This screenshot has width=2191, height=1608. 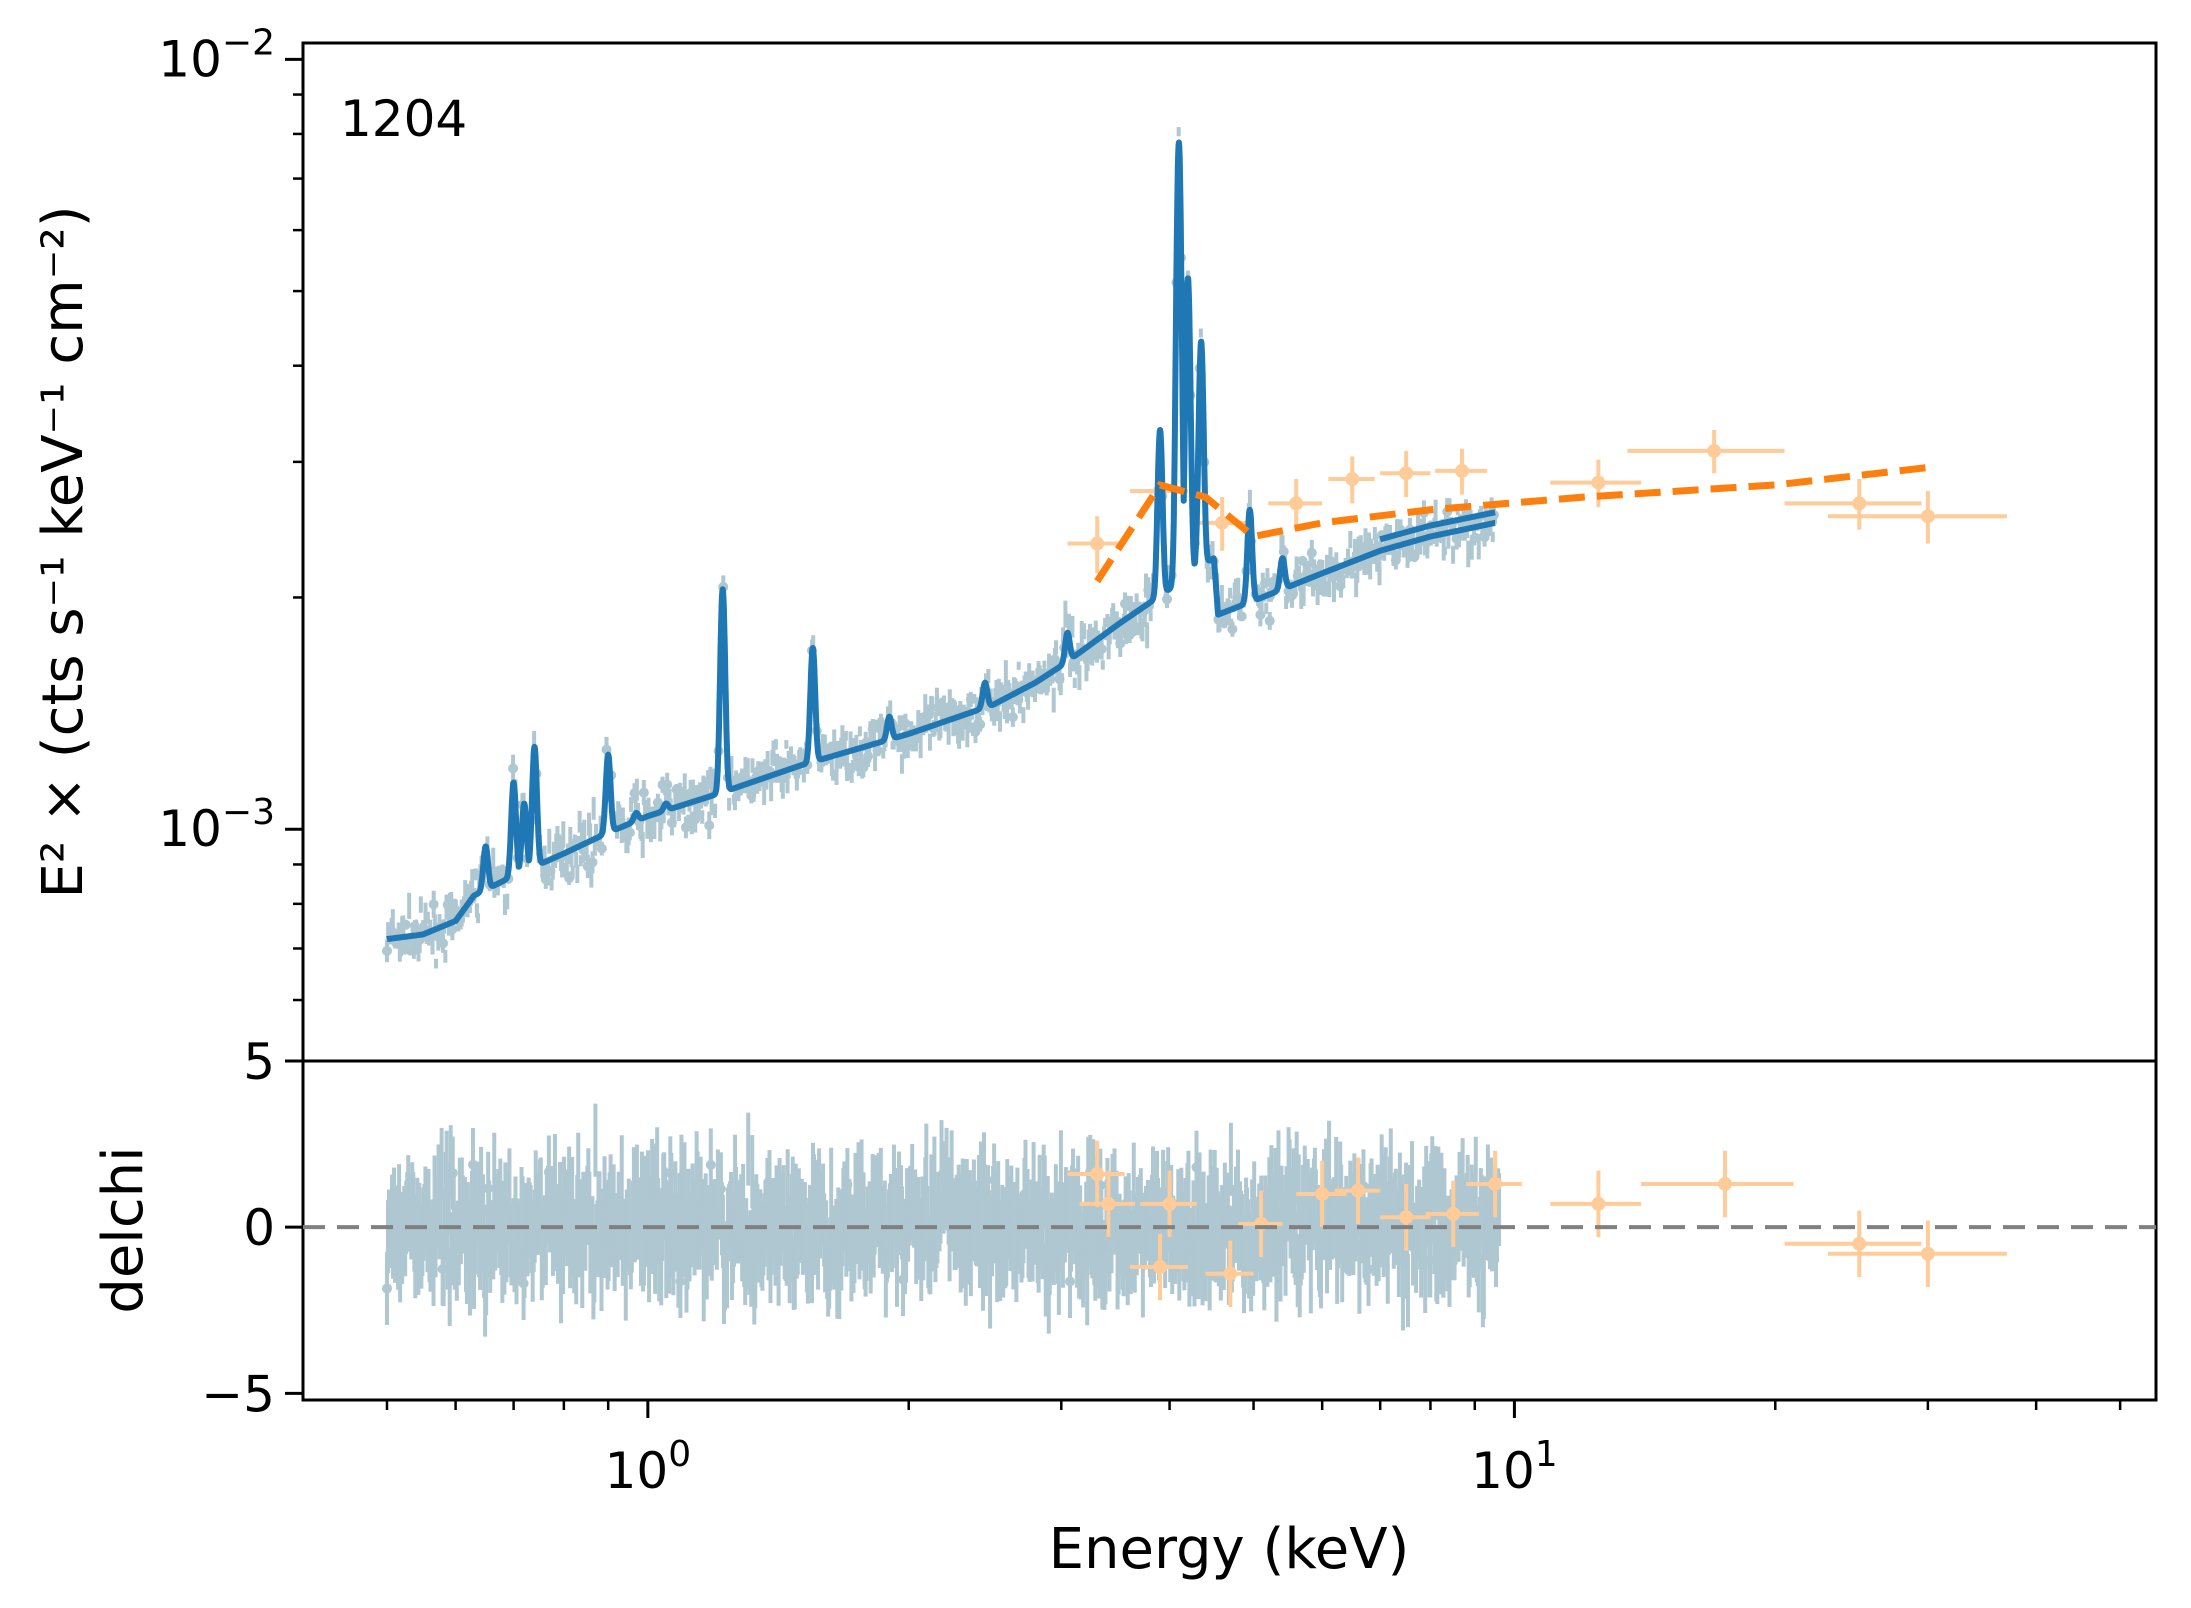 I want to click on top-y-axis-label: E² × (cts s⁻¹ keV⁻¹ cm⁻²), so click(x=63, y=551).